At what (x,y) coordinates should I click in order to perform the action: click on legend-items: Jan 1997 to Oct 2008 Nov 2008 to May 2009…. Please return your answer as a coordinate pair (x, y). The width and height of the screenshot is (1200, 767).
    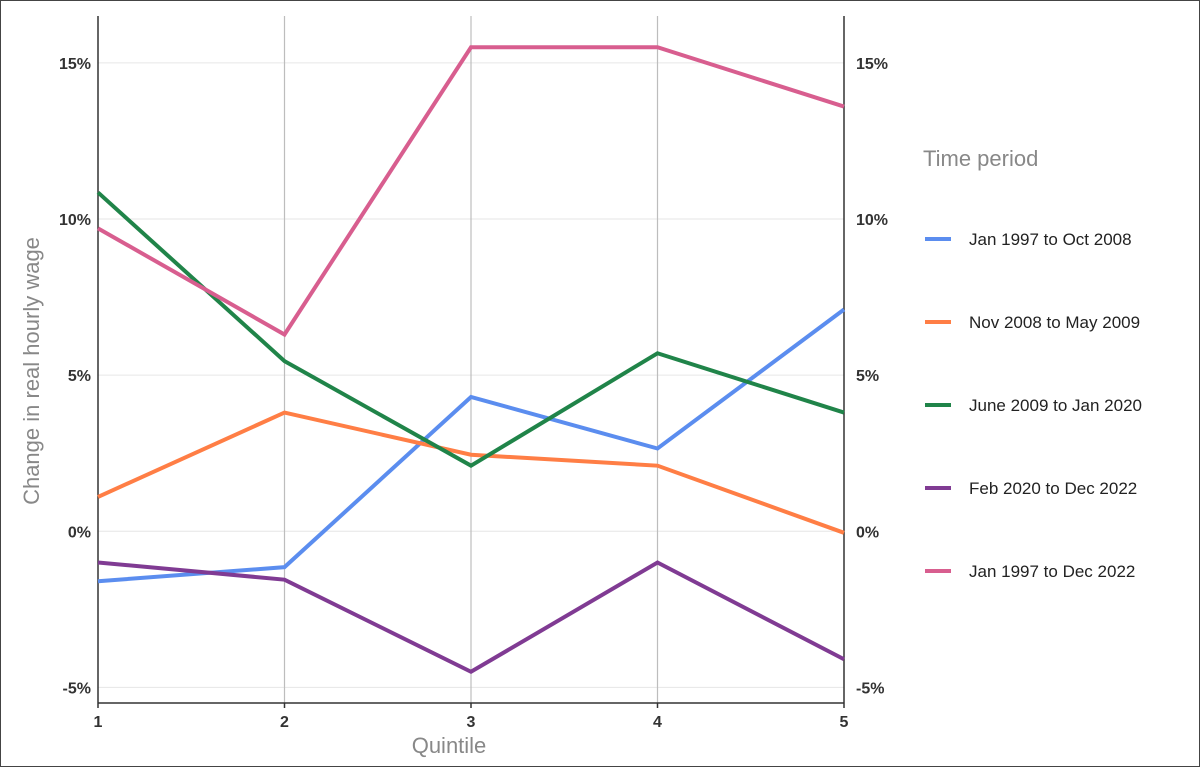
    Looking at the image, I should click on (1033, 405).